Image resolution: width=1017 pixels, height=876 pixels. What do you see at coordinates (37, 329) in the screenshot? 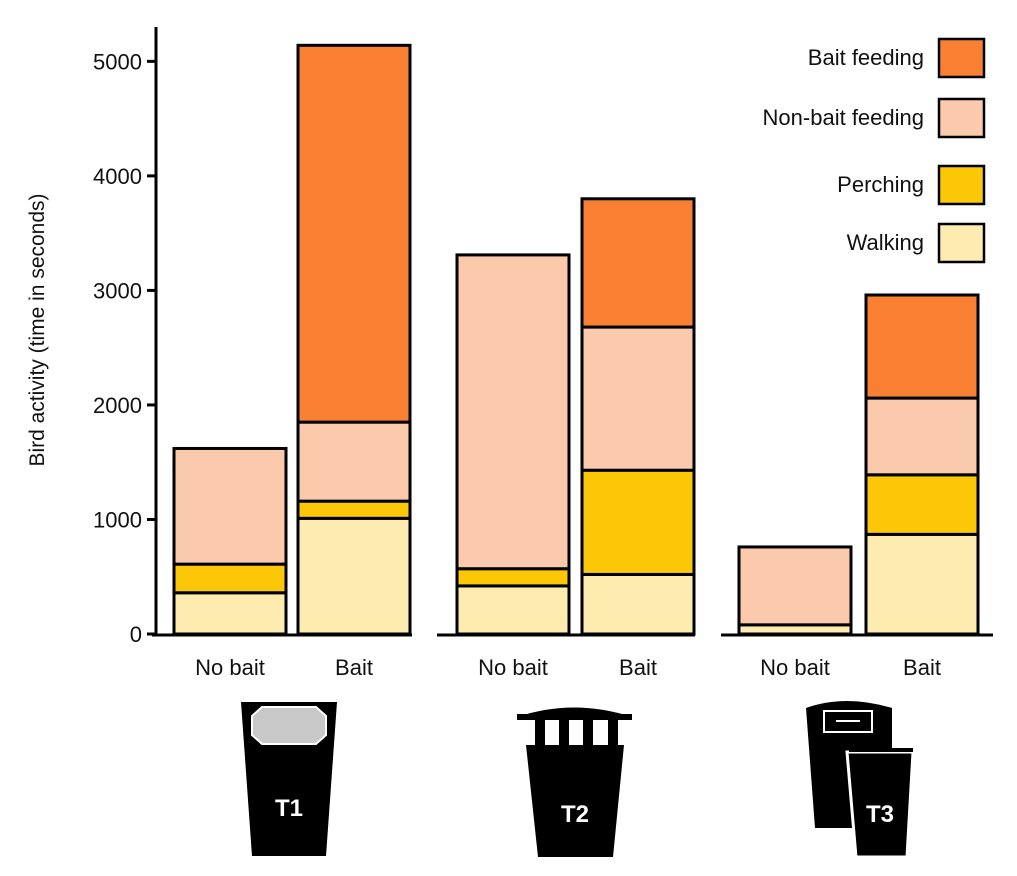
I see `y-axis-label: Bird activity (time in seconds)` at bounding box center [37, 329].